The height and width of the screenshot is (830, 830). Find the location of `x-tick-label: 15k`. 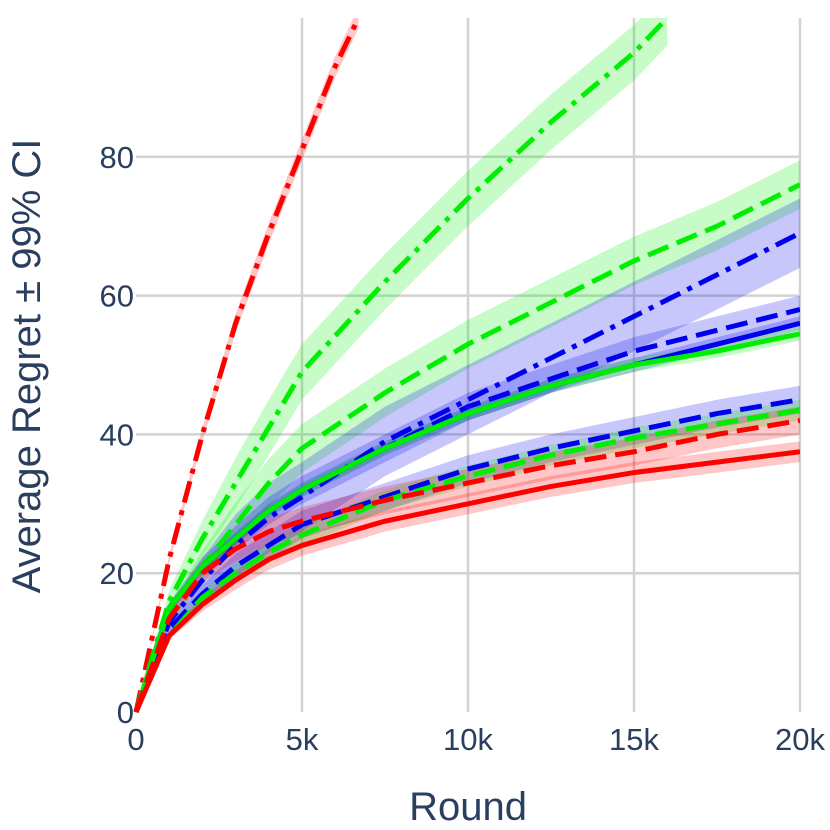

x-tick-label: 15k is located at coordinates (634, 739).